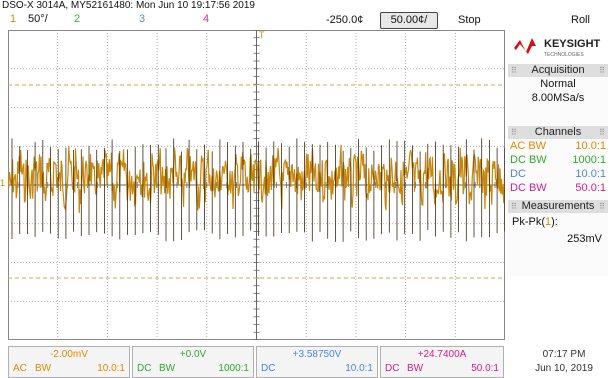 The height and width of the screenshot is (378, 609). I want to click on acquire-mode: Roll, so click(580, 20).